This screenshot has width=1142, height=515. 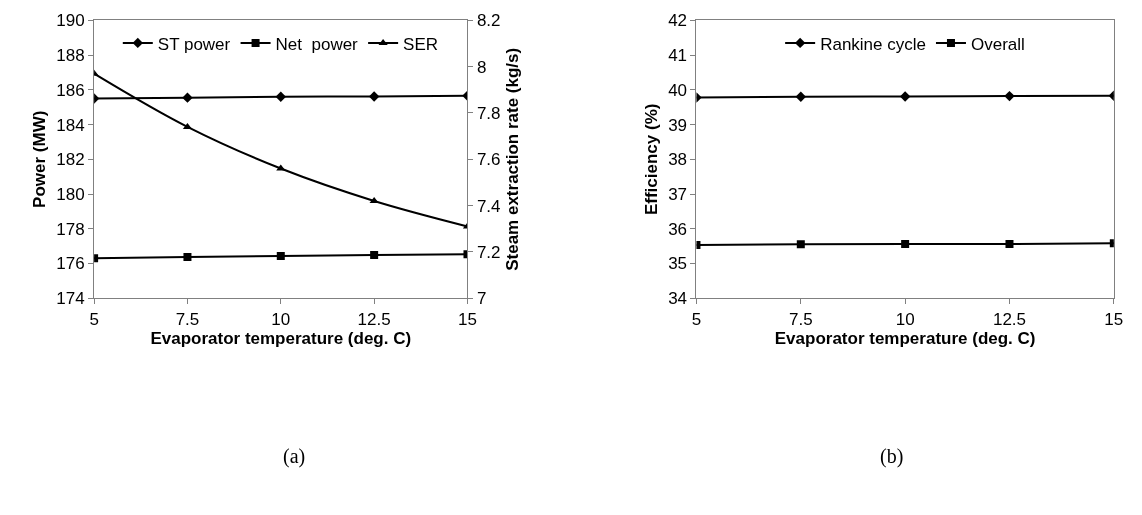 I want to click on y-tick-label: 42, so click(x=678, y=21).